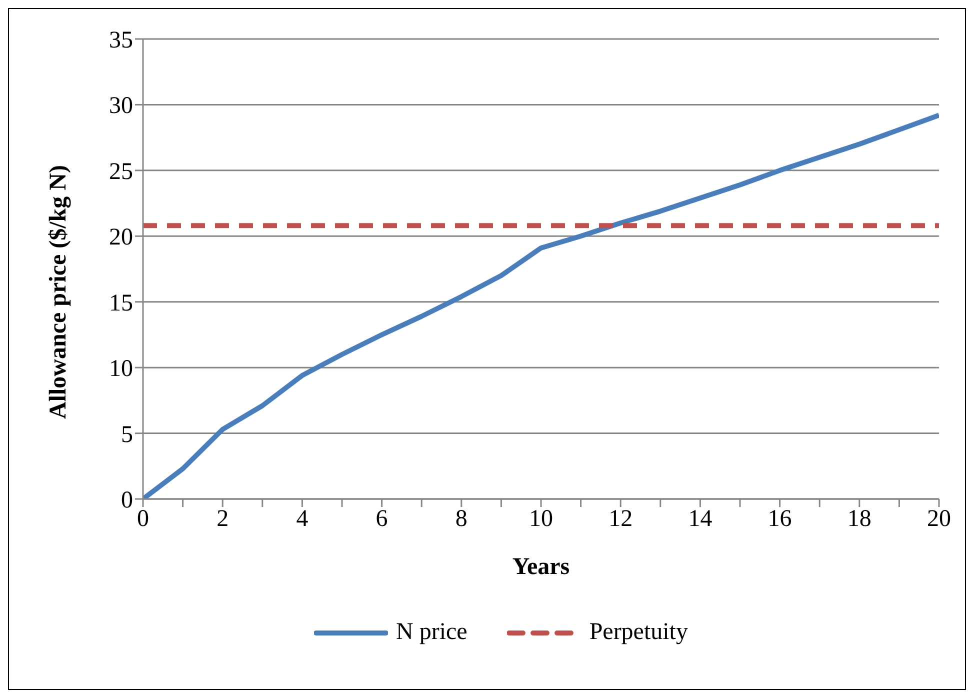 Image resolution: width=974 pixels, height=698 pixels. Describe the element at coordinates (700, 519) in the screenshot. I see `x-tick-label: 14` at that location.